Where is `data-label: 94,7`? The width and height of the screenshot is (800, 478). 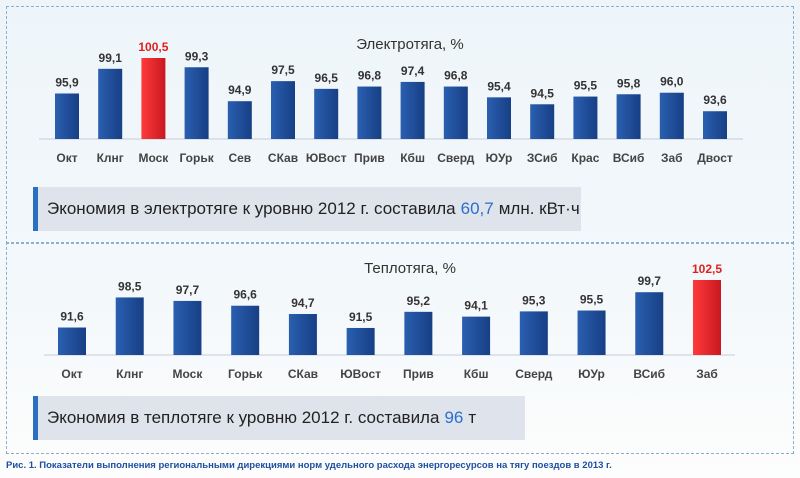 data-label: 94,7 is located at coordinates (303, 303).